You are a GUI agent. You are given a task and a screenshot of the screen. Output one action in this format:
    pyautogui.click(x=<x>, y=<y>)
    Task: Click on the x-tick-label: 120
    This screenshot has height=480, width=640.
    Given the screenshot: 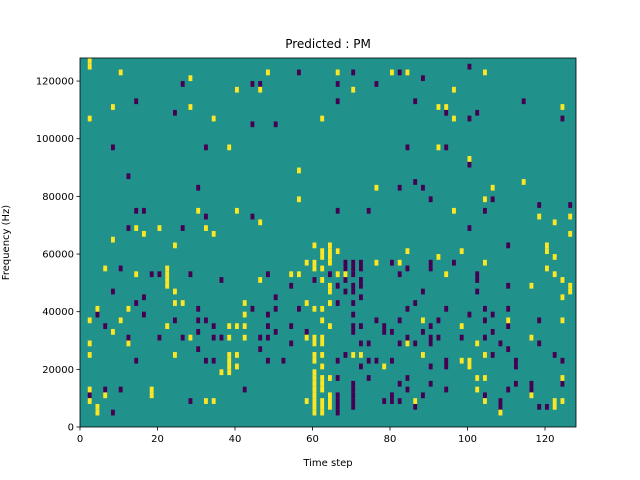 What is the action you would take?
    pyautogui.click(x=544, y=439)
    